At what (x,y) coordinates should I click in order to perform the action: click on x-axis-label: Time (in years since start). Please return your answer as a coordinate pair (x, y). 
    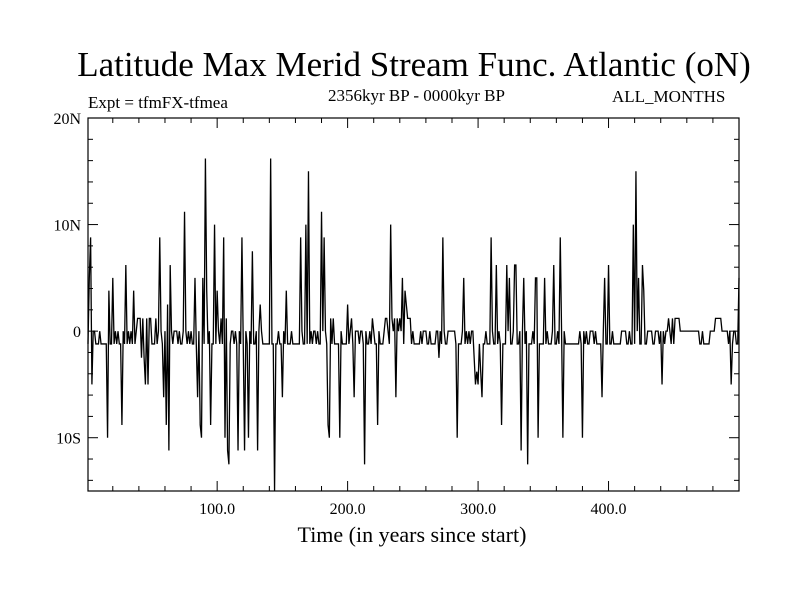
    Looking at the image, I should click on (412, 534).